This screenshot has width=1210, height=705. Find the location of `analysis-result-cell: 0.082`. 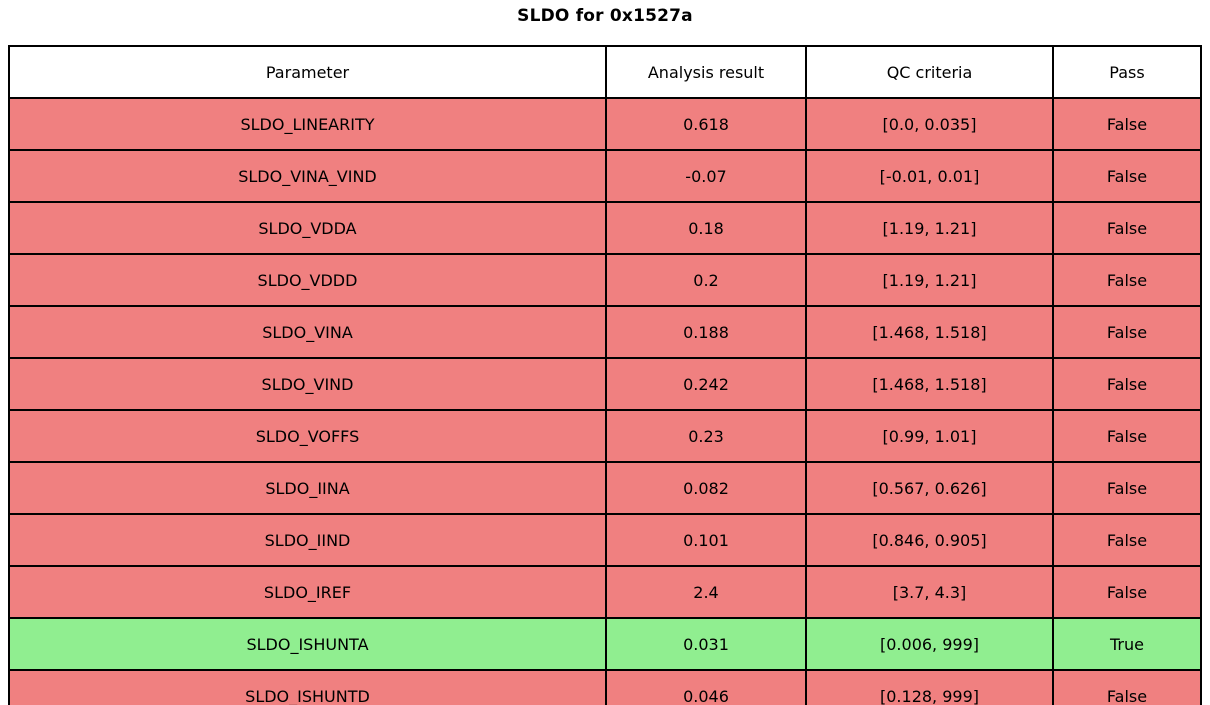

analysis-result-cell: 0.082 is located at coordinates (706, 488).